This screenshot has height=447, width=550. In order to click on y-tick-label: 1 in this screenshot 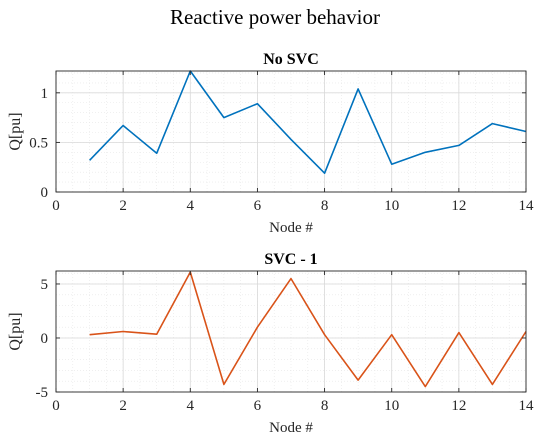, I will do `click(45, 94)`.